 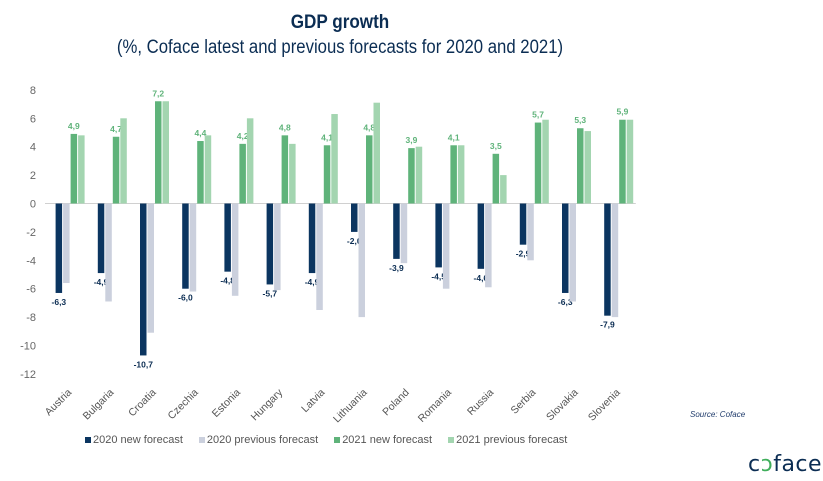 I want to click on x-tick-label: Estonia, so click(x=226, y=403).